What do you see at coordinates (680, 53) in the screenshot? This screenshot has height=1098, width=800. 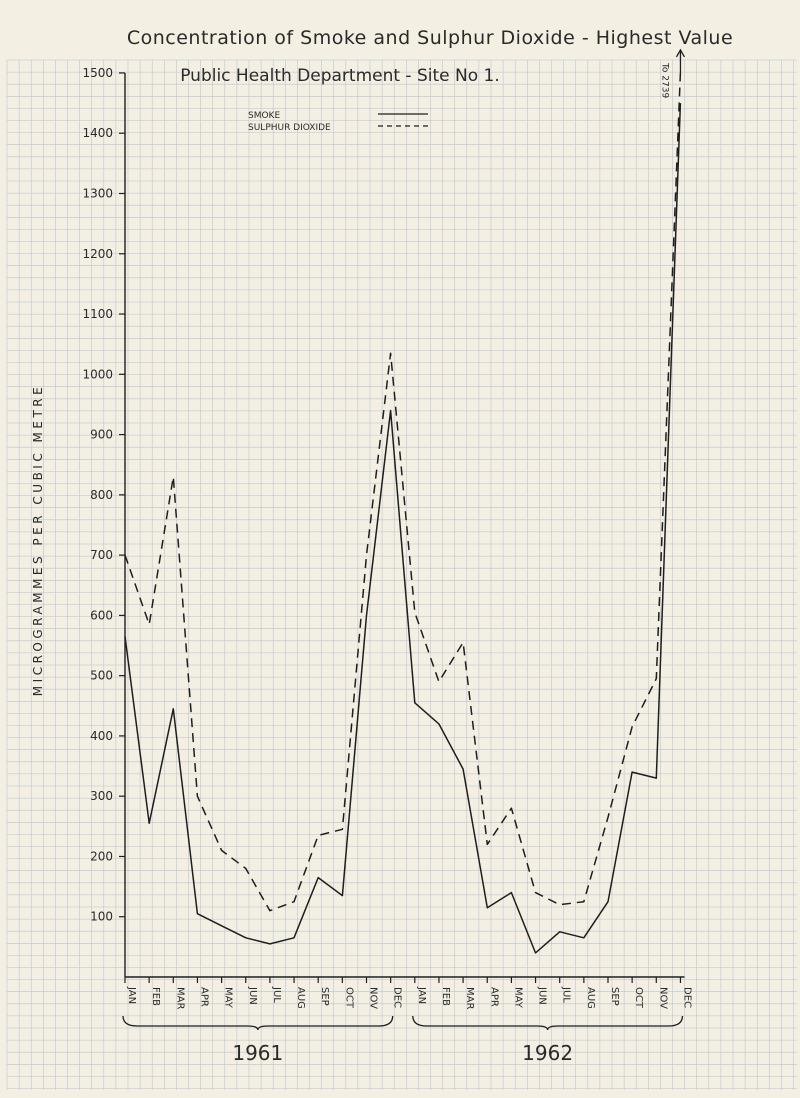 I see `off-scale-arrow-head` at bounding box center [680, 53].